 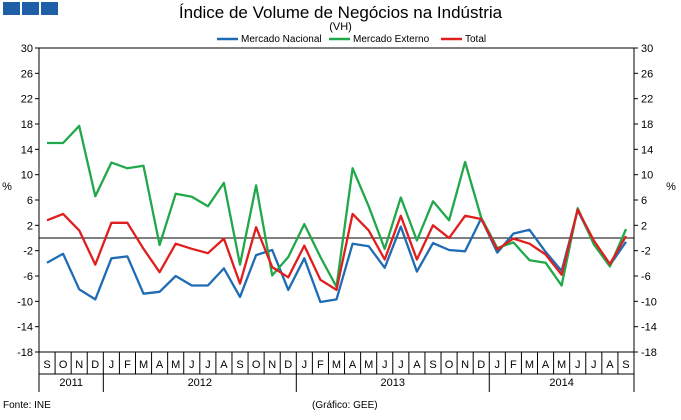 What do you see at coordinates (647, 125) in the screenshot?
I see `y-tick-label-right: 18` at bounding box center [647, 125].